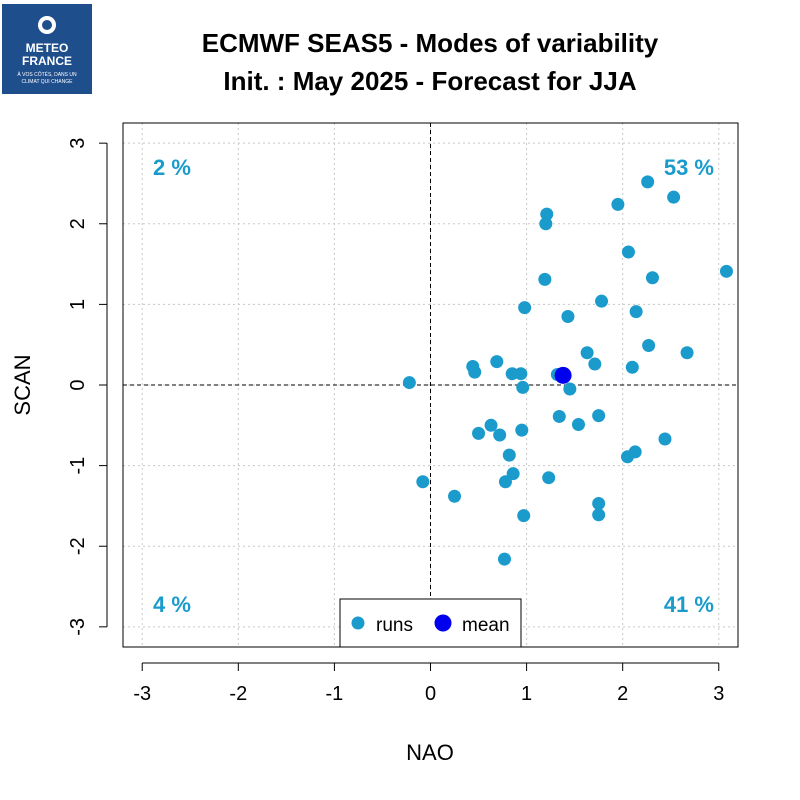  I want to click on y-tick-label: -3, so click(78, 627).